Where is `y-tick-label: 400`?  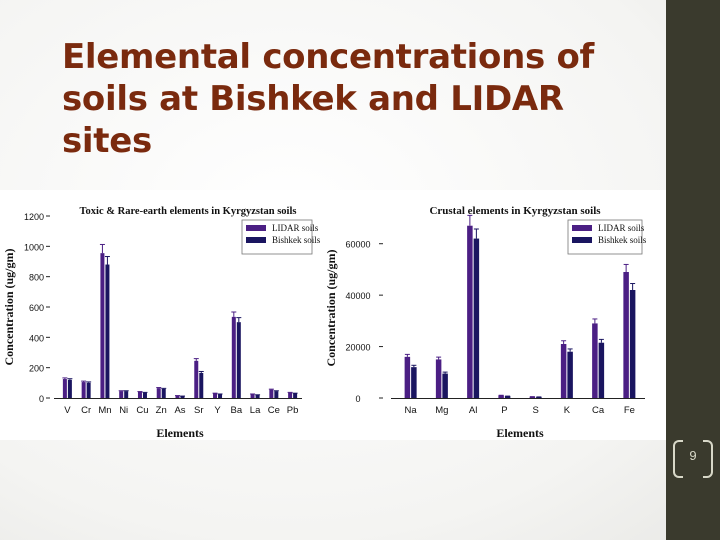 y-tick-label: 400 is located at coordinates (36, 338).